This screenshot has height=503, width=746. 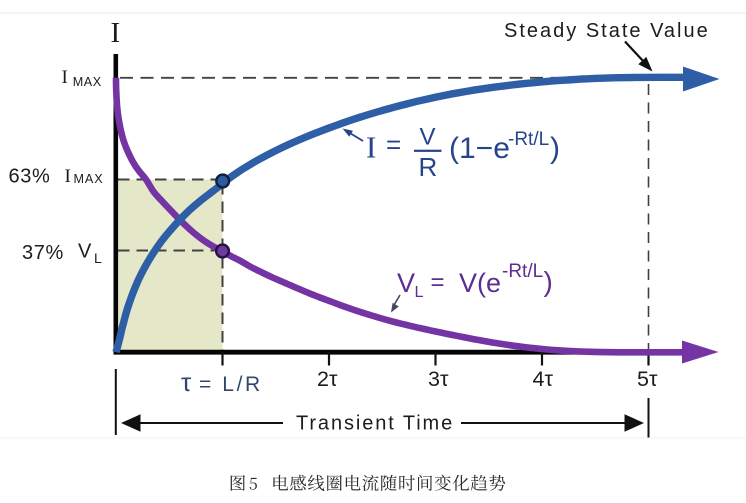 What do you see at coordinates (327, 379) in the screenshot?
I see `svg-text: 2τ` at bounding box center [327, 379].